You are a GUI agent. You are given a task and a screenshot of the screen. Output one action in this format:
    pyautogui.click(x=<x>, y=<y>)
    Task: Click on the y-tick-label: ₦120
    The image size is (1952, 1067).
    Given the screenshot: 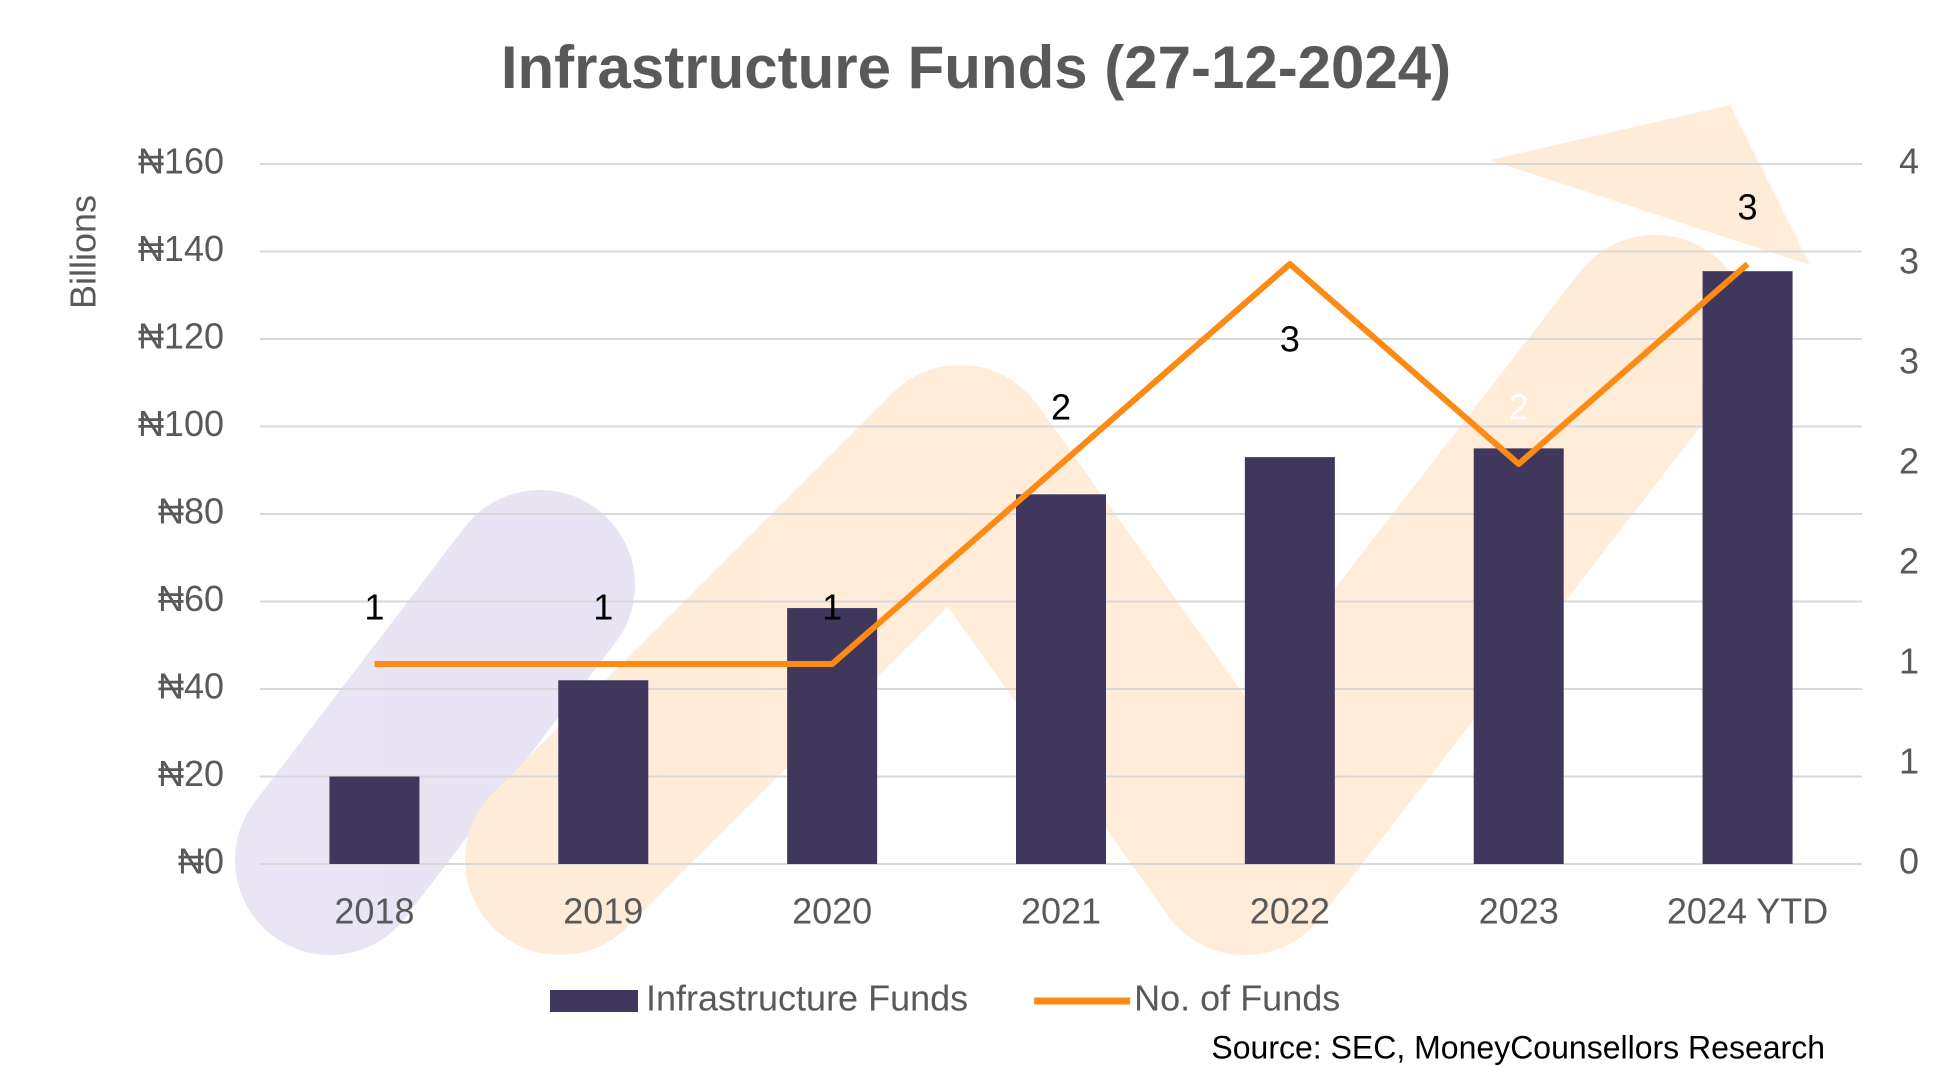 What is the action you would take?
    pyautogui.click(x=181, y=336)
    